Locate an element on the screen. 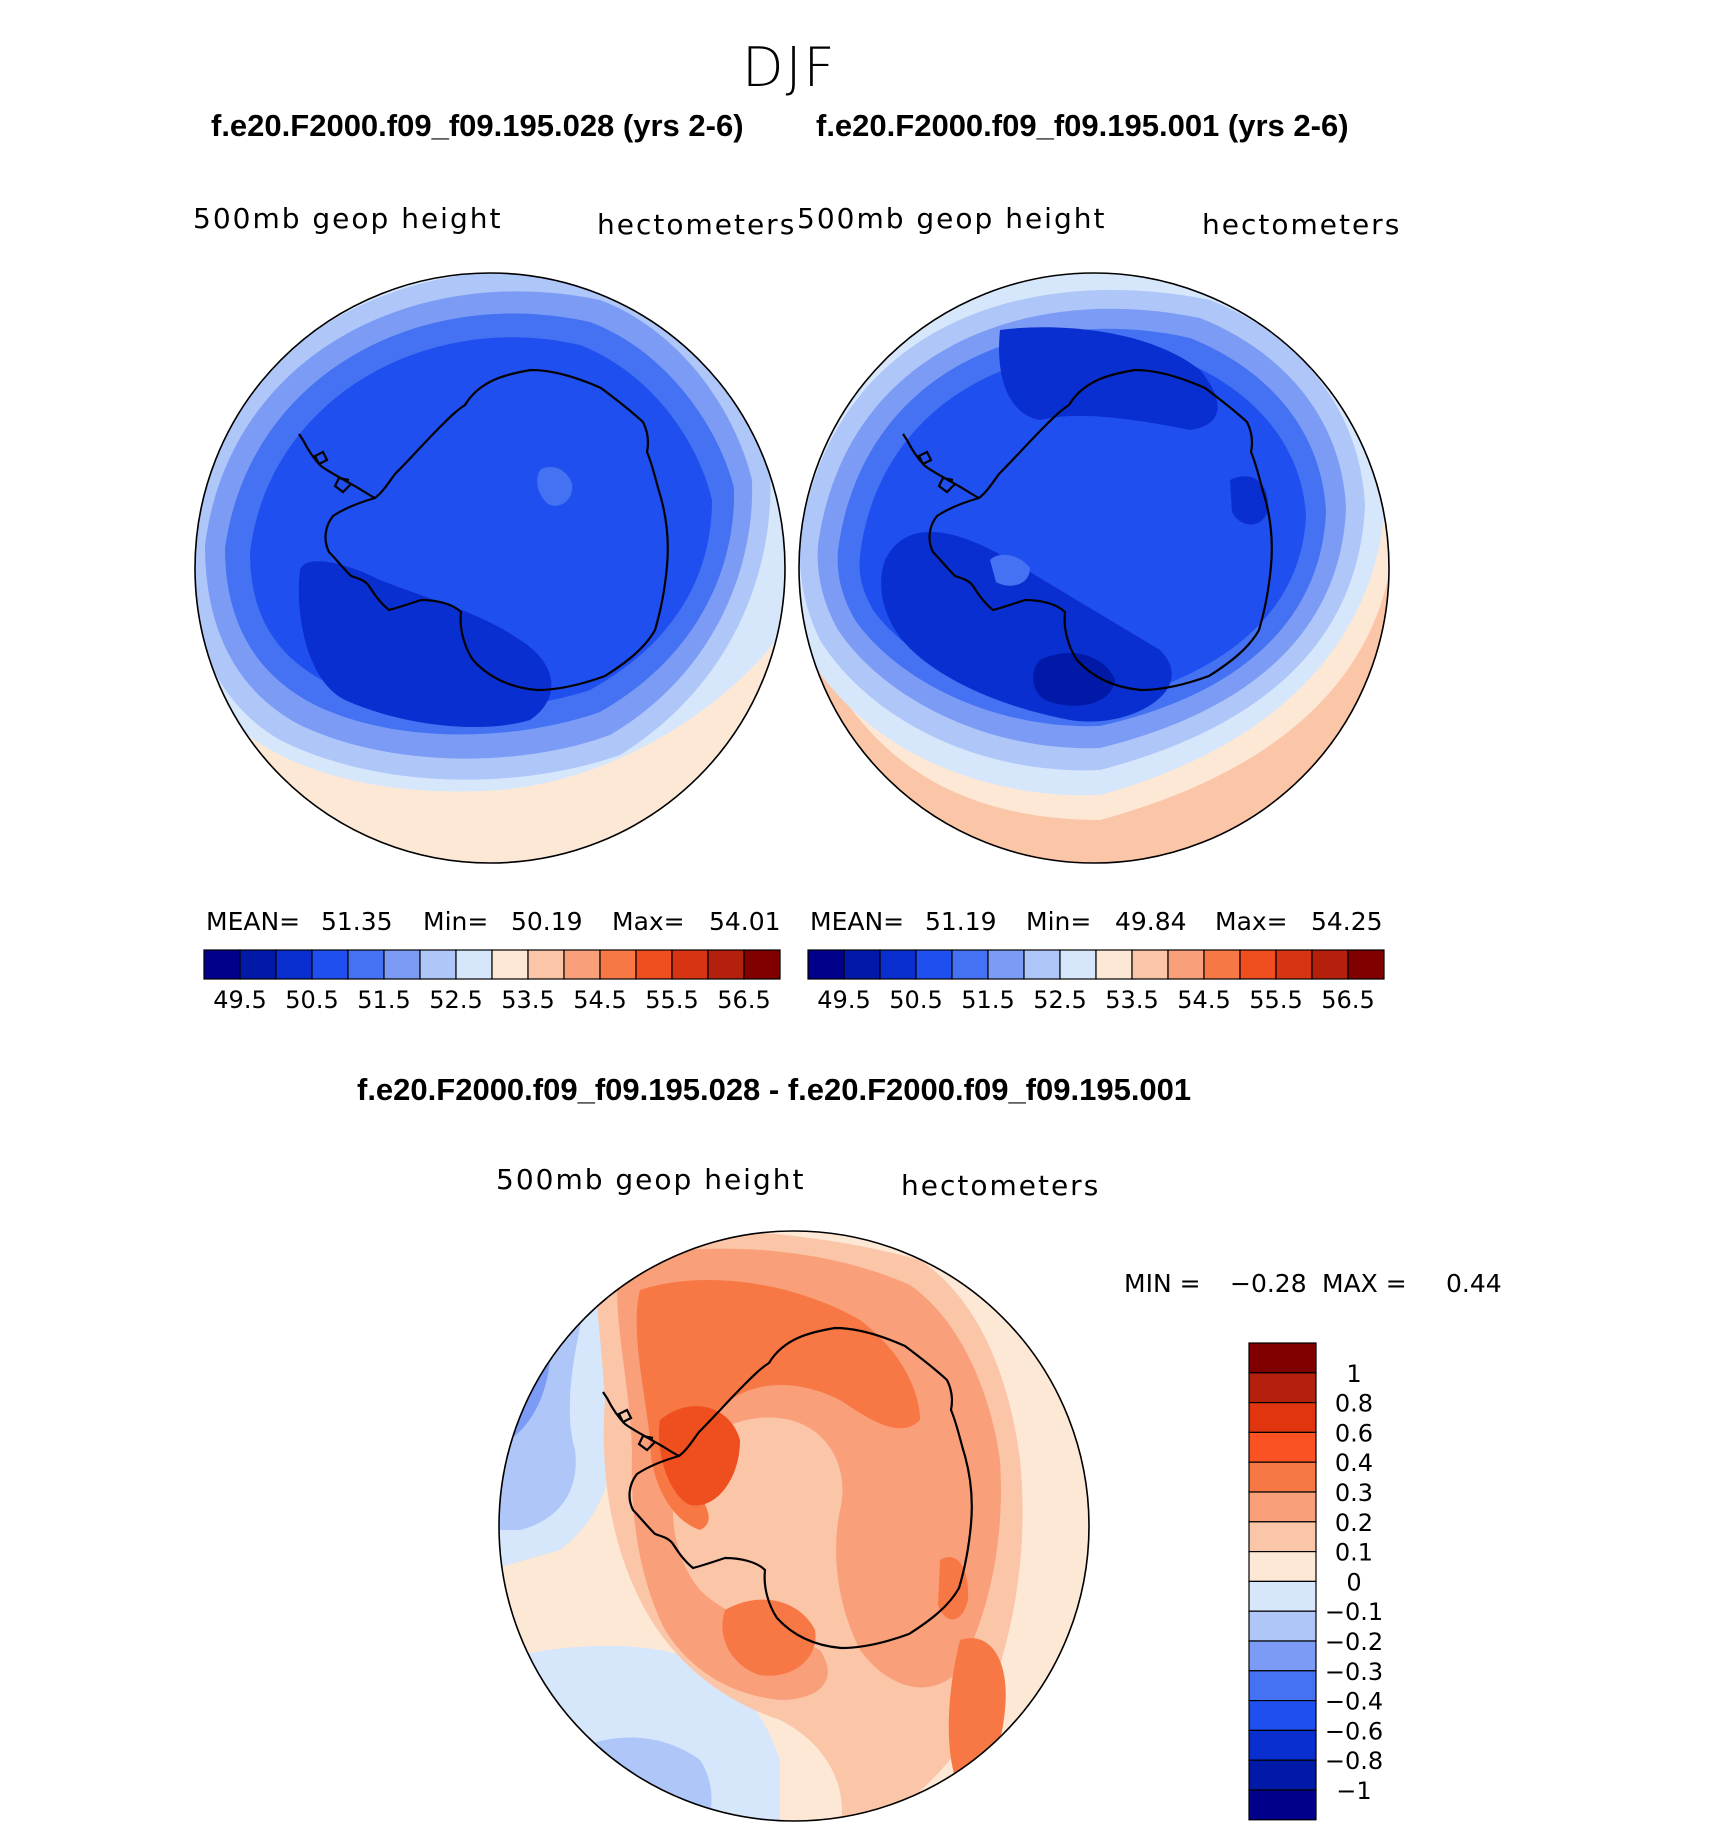  colorbar-diff-tick-label: 0.4 is located at coordinates (1354, 1463).